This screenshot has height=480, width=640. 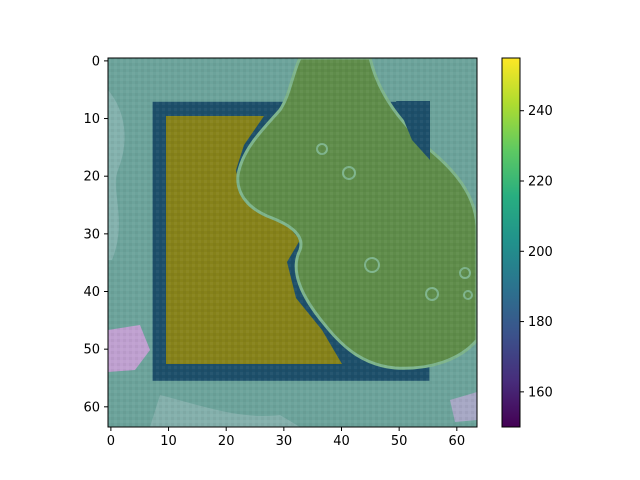 What do you see at coordinates (111, 441) in the screenshot?
I see `x-tick-label: 0` at bounding box center [111, 441].